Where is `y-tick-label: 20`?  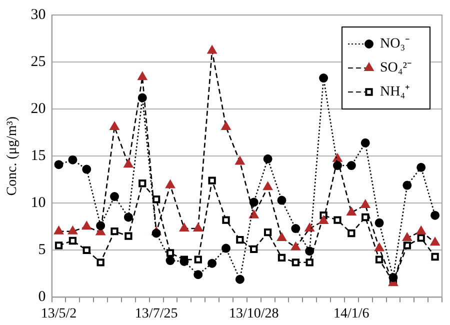 y-tick-label: 20 is located at coordinates (38, 109).